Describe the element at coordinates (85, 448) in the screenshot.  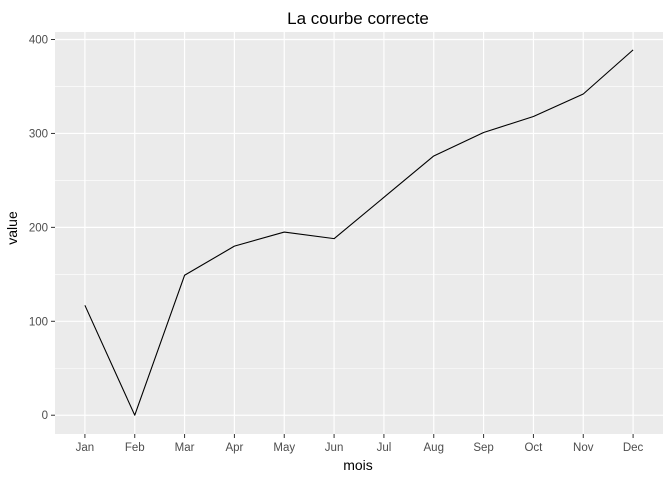
I see `x-tick-label: Jan` at that location.